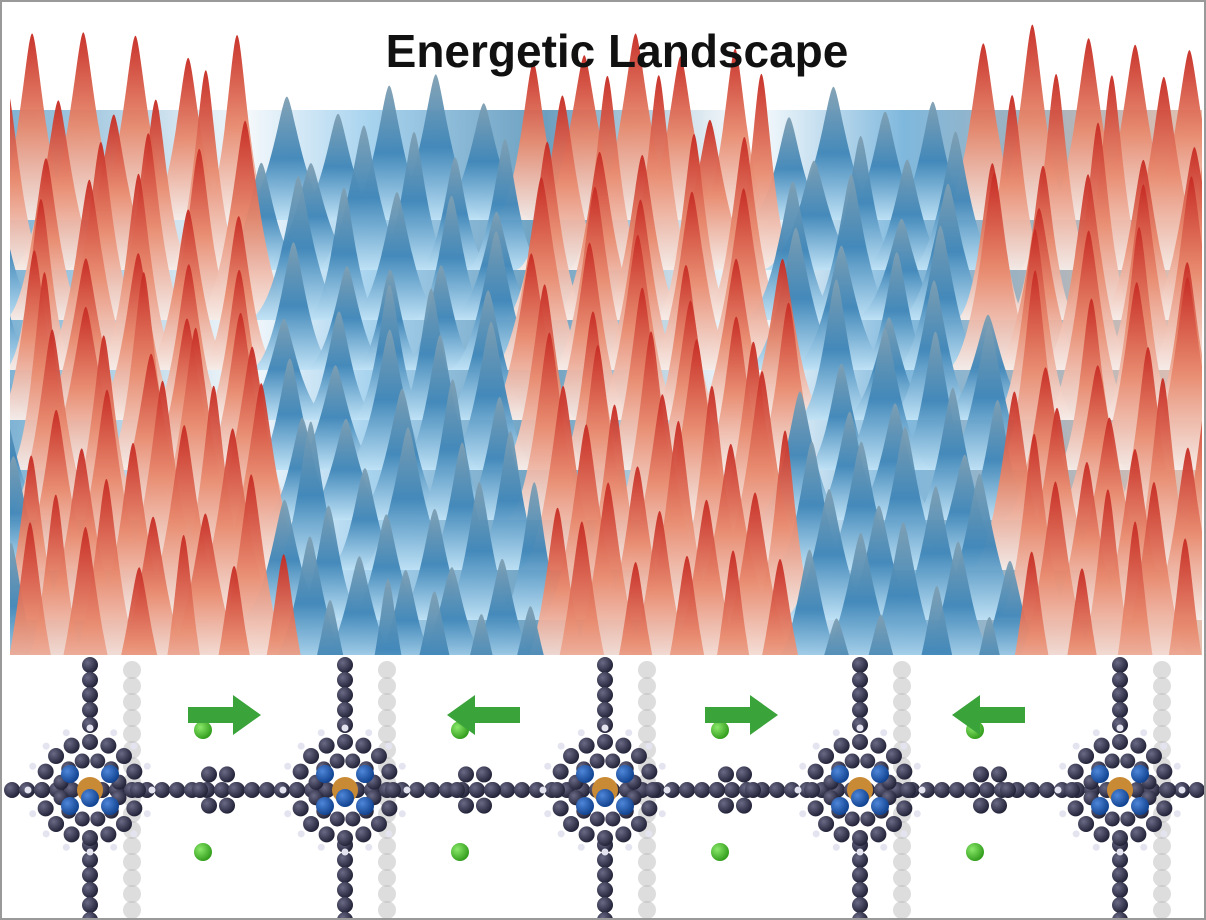 The width and height of the screenshot is (1206, 920). Describe the element at coordinates (741, 715) in the screenshot. I see `arrow-right` at that location.